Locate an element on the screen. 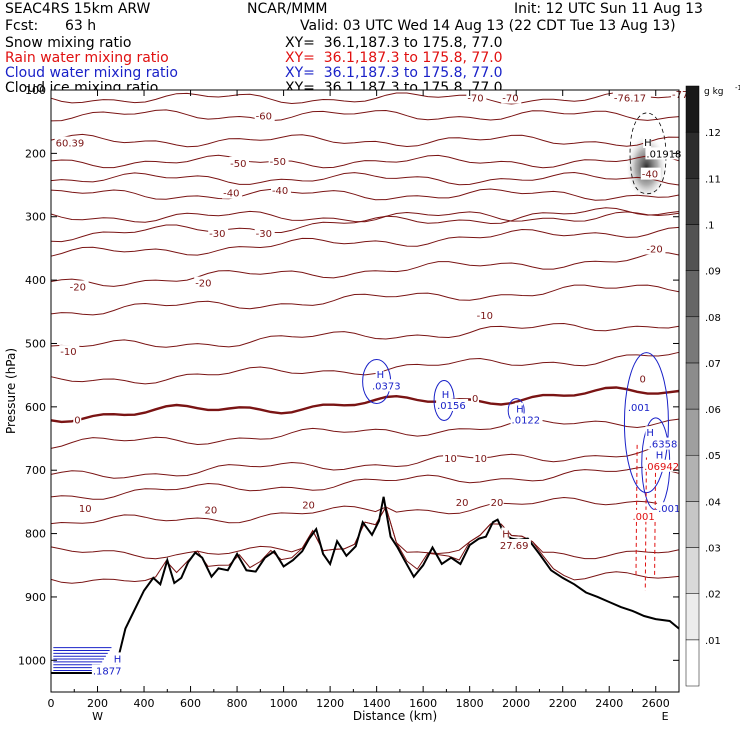 This screenshot has height=740, width=740. contour-label: .6358 is located at coordinates (663, 445).